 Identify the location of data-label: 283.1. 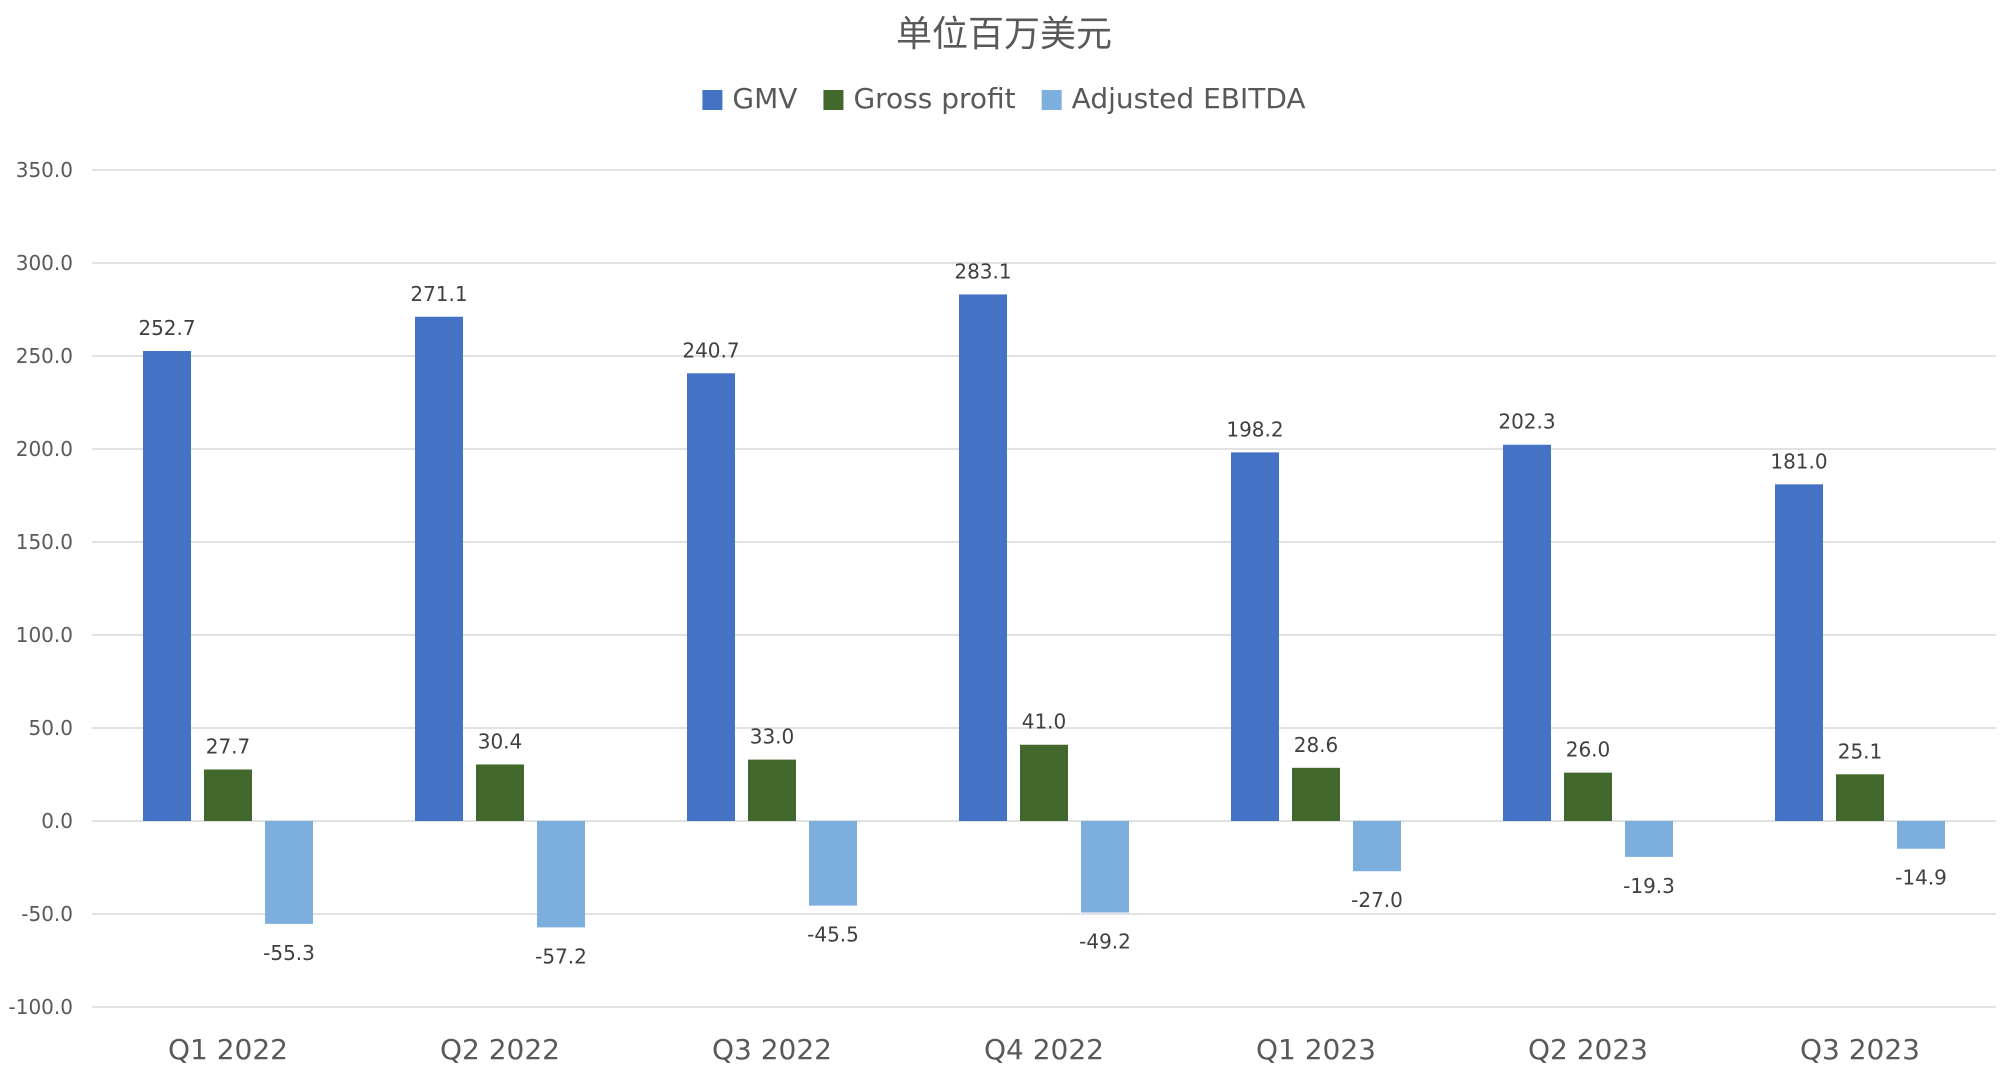
(982, 271).